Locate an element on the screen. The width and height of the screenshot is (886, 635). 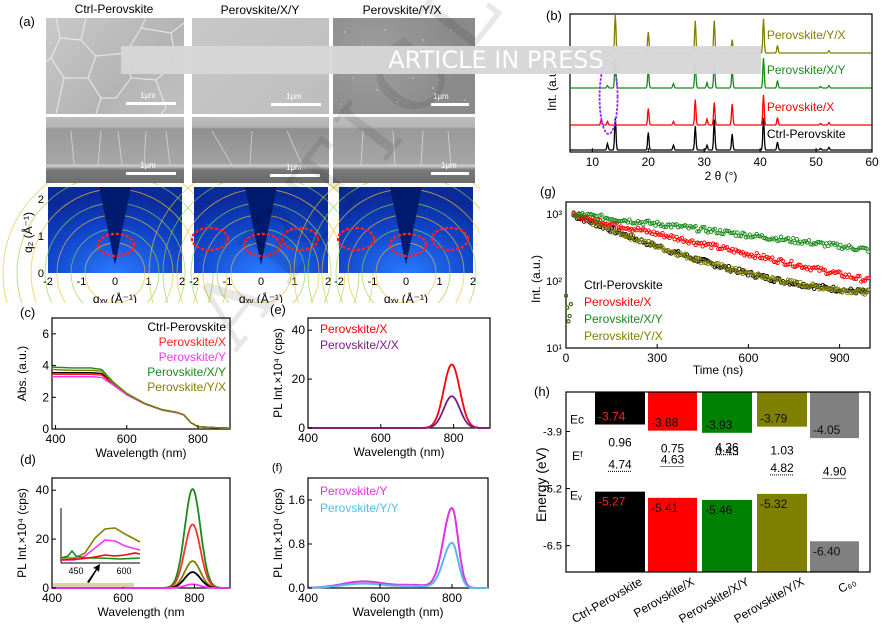
x-axis-label: Wavelength (nm) is located at coordinates (399, 452).